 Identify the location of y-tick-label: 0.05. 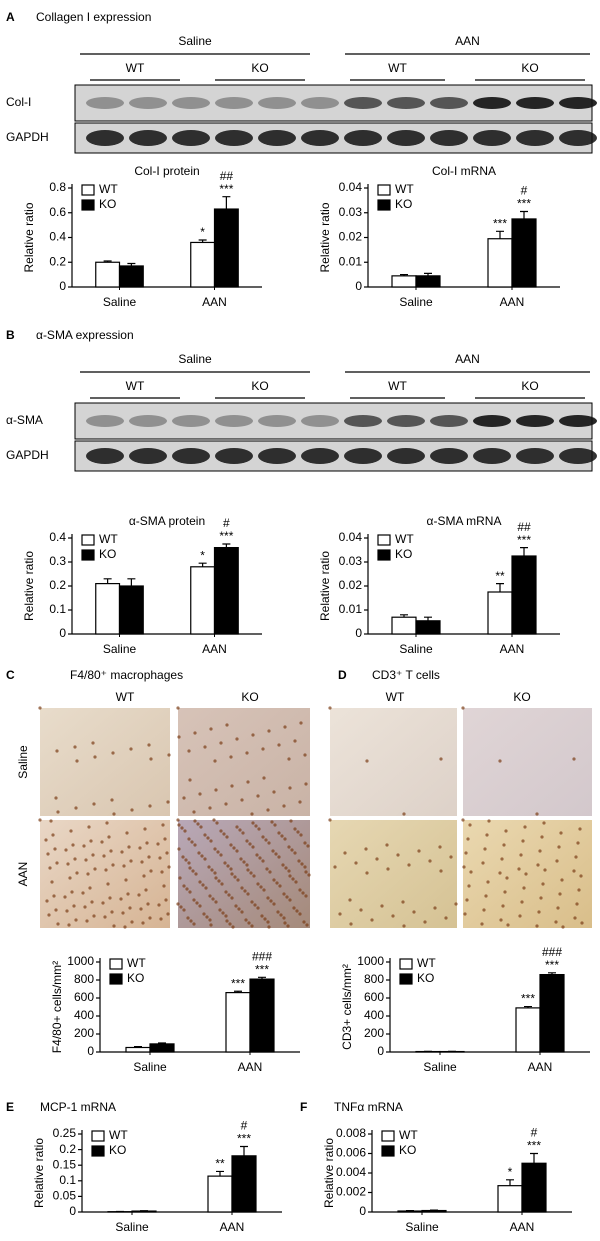
(65, 1196).